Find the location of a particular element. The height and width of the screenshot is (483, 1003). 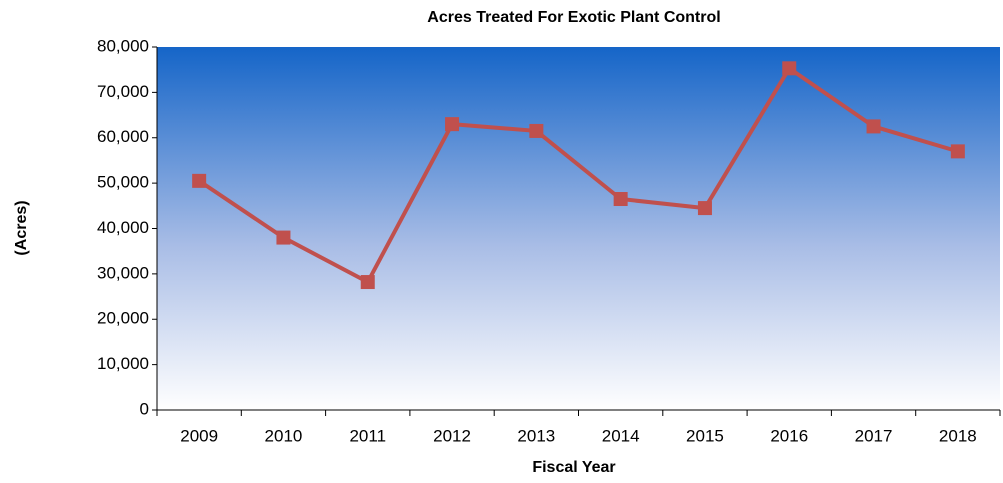

y-tick-label: 80,000 is located at coordinates (123, 45).